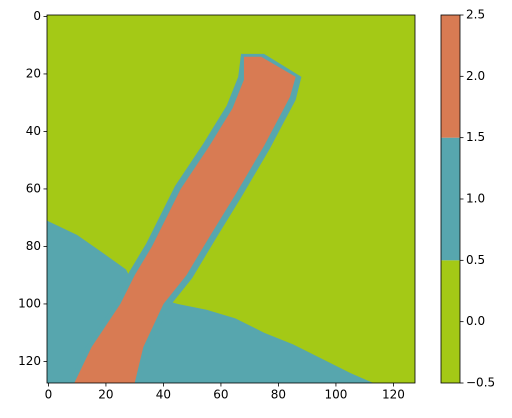 The image size is (512, 418). What do you see at coordinates (33, 246) in the screenshot?
I see `y-tick-label: 80` at bounding box center [33, 246].